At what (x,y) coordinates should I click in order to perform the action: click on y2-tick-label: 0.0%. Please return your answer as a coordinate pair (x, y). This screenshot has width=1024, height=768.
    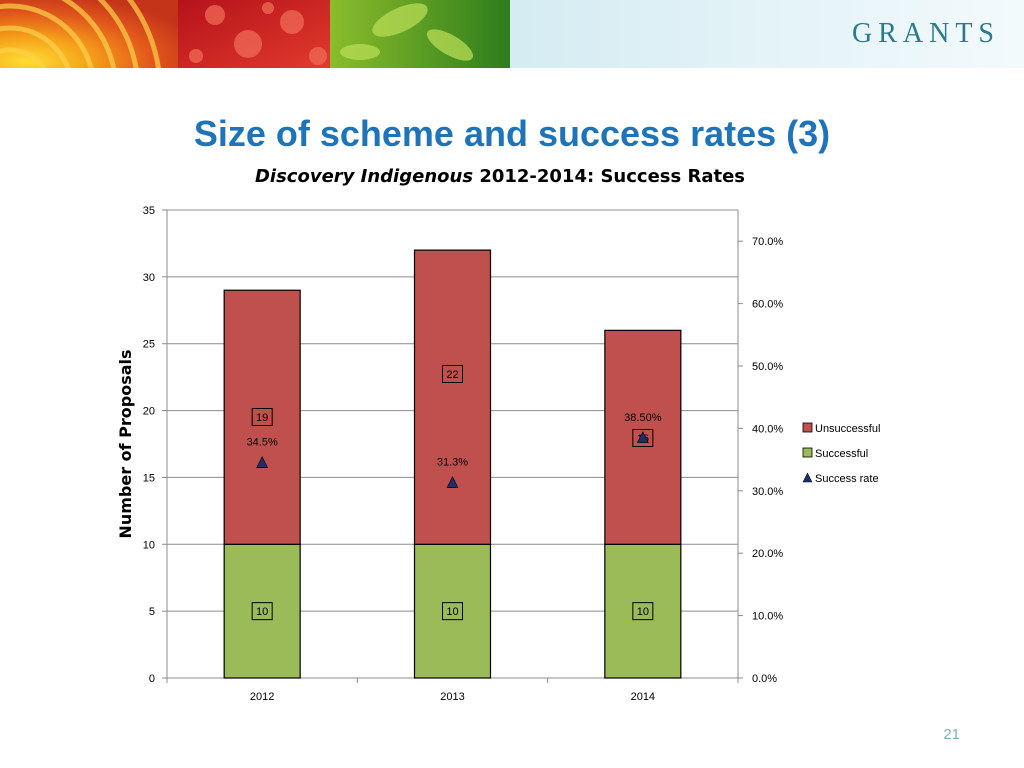
    Looking at the image, I should click on (764, 679).